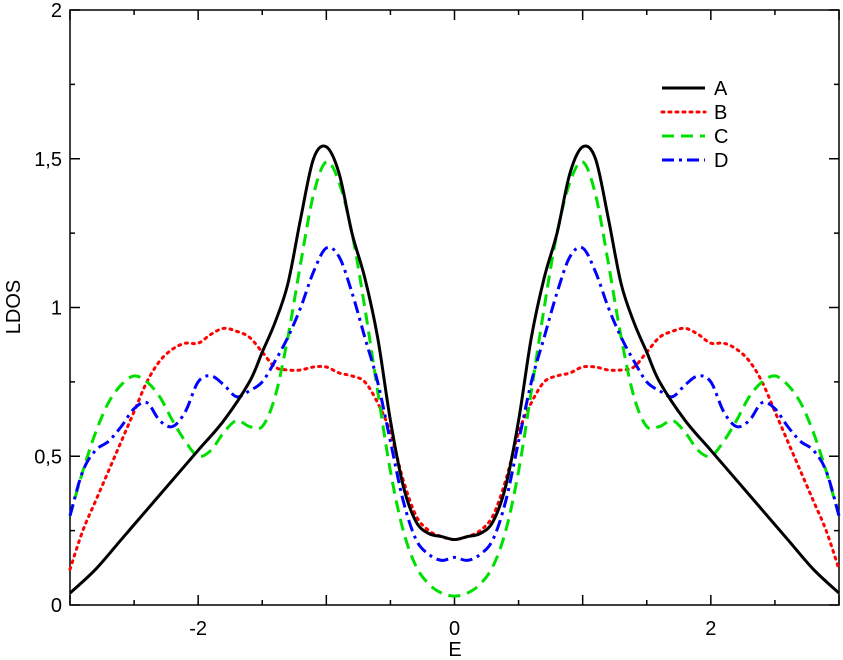 The width and height of the screenshot is (843, 660). I want to click on legend-label-b: B, so click(720, 113).